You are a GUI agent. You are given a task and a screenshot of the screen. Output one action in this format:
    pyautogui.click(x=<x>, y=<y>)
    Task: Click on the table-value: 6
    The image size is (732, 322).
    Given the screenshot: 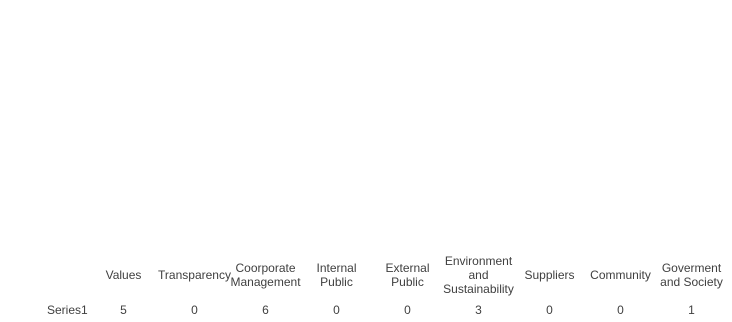 What is the action you would take?
    pyautogui.click(x=265, y=310)
    